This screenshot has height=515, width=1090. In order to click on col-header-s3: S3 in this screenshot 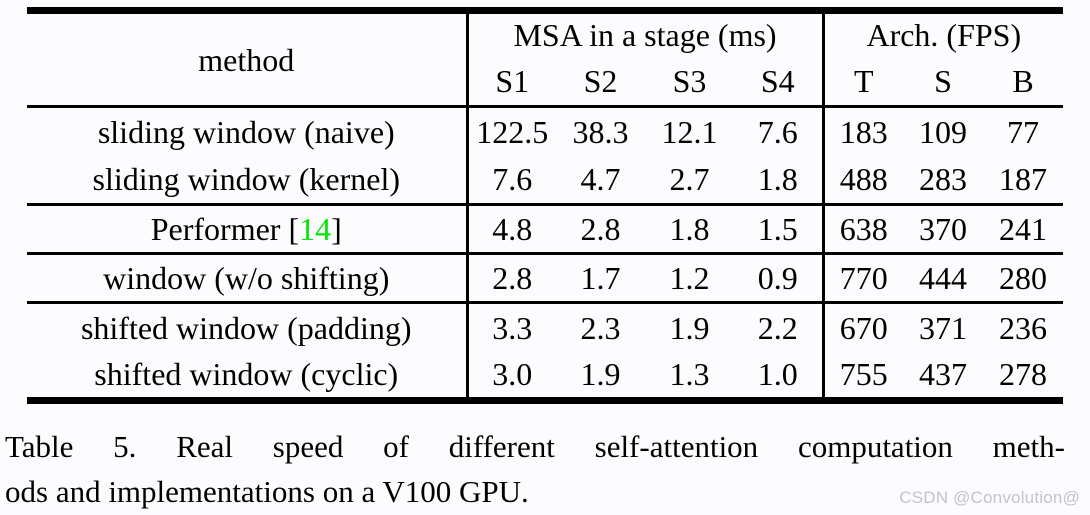, I will do `click(689, 82)`.